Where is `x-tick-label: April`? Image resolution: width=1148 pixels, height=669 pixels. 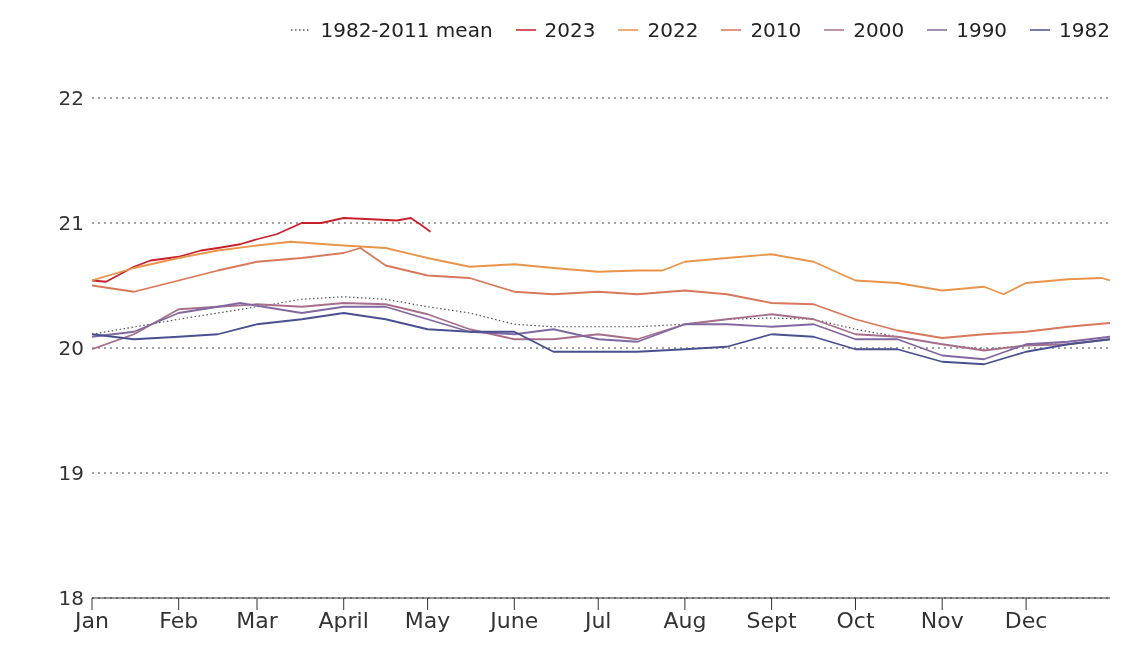 x-tick-label: April is located at coordinates (343, 620).